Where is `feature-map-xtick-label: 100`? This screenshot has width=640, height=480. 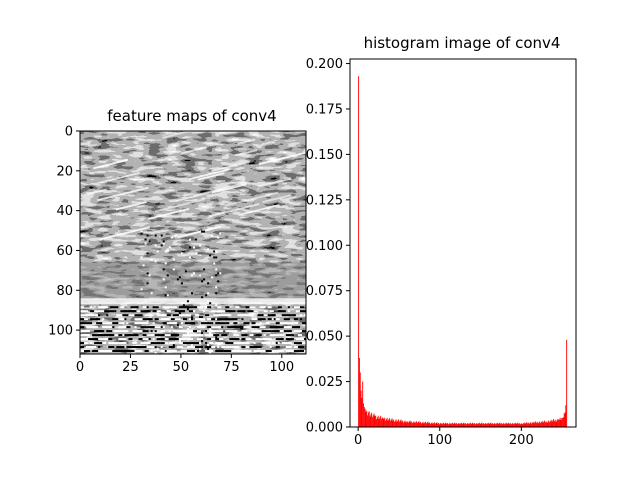
feature-map-xtick-label: 100 is located at coordinates (281, 367).